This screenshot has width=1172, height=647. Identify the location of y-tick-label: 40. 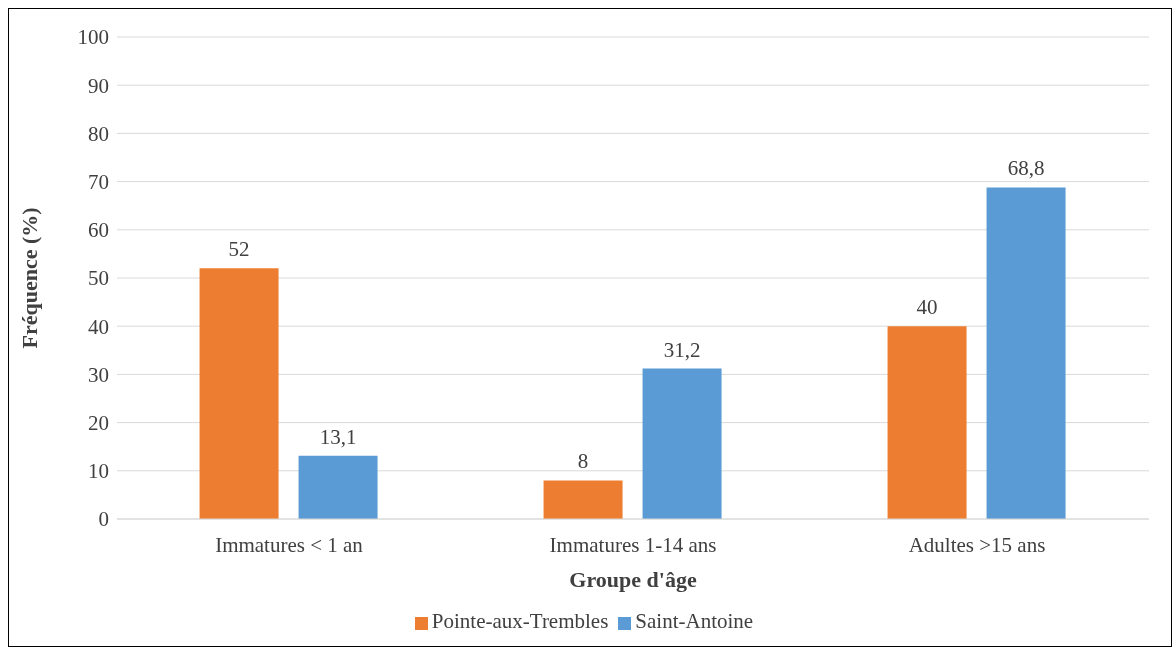
(98, 326).